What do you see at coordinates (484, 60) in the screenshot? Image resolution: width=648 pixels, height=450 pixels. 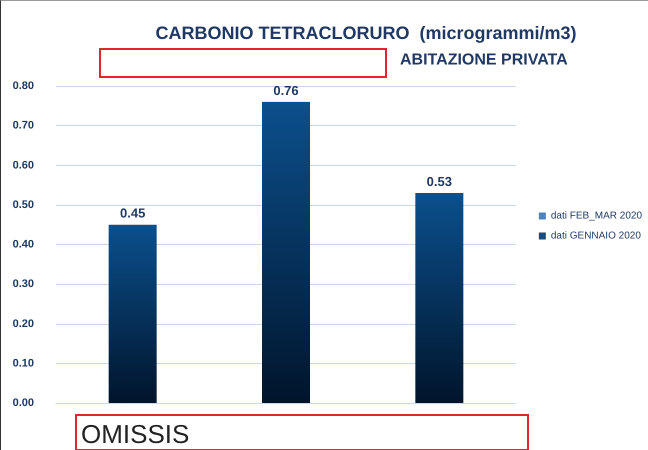 I see `chart-subtitle: ABITAZIONE PRIVATA` at bounding box center [484, 60].